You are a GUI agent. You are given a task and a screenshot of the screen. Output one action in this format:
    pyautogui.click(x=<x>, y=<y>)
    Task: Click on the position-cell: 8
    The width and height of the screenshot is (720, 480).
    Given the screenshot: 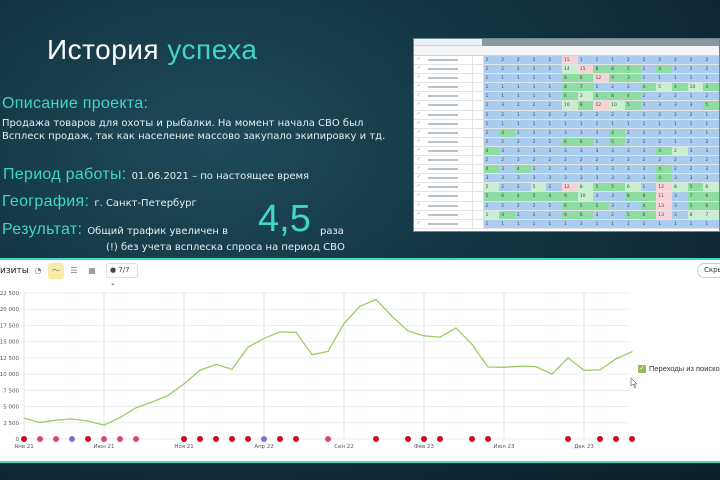 What is the action you would take?
    pyautogui.click(x=617, y=96)
    